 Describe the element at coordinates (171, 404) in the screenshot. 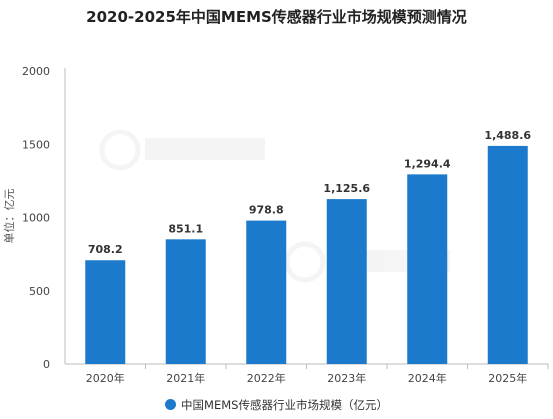

I see `legend-marker` at that location.